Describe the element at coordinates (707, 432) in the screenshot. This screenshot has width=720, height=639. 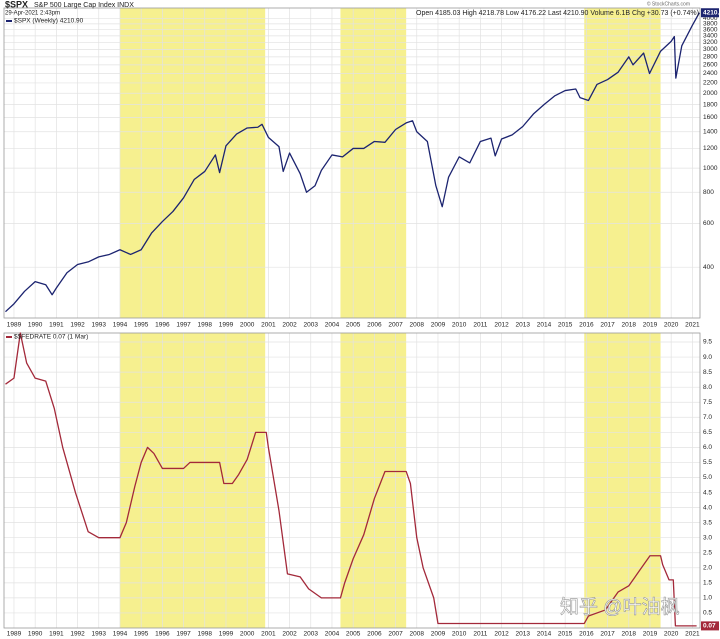
I see `y-tick-label: 6.5` at that location.